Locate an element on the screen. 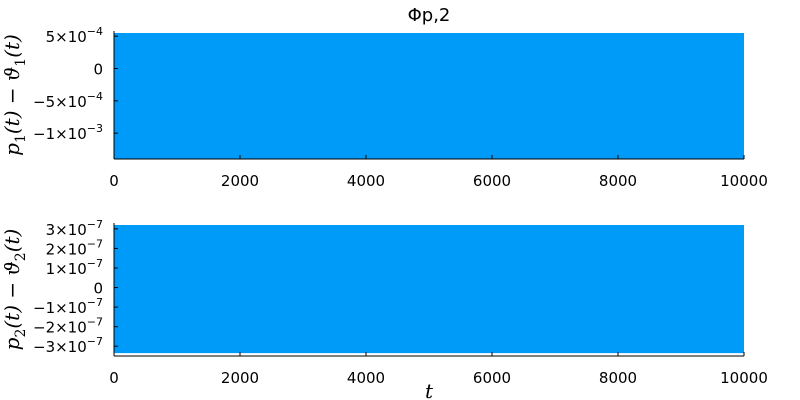 The image size is (800, 400). panel2-y-tick-label: 3×10⁻⁷ is located at coordinates (74, 228).